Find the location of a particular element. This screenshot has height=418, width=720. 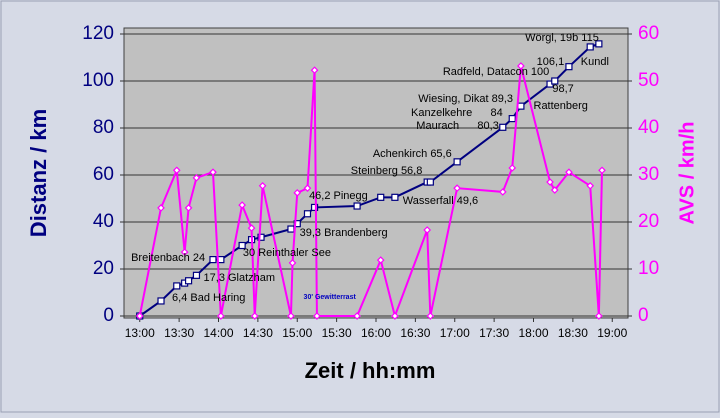

x-tick-label: 15:30 is located at coordinates (337, 333).